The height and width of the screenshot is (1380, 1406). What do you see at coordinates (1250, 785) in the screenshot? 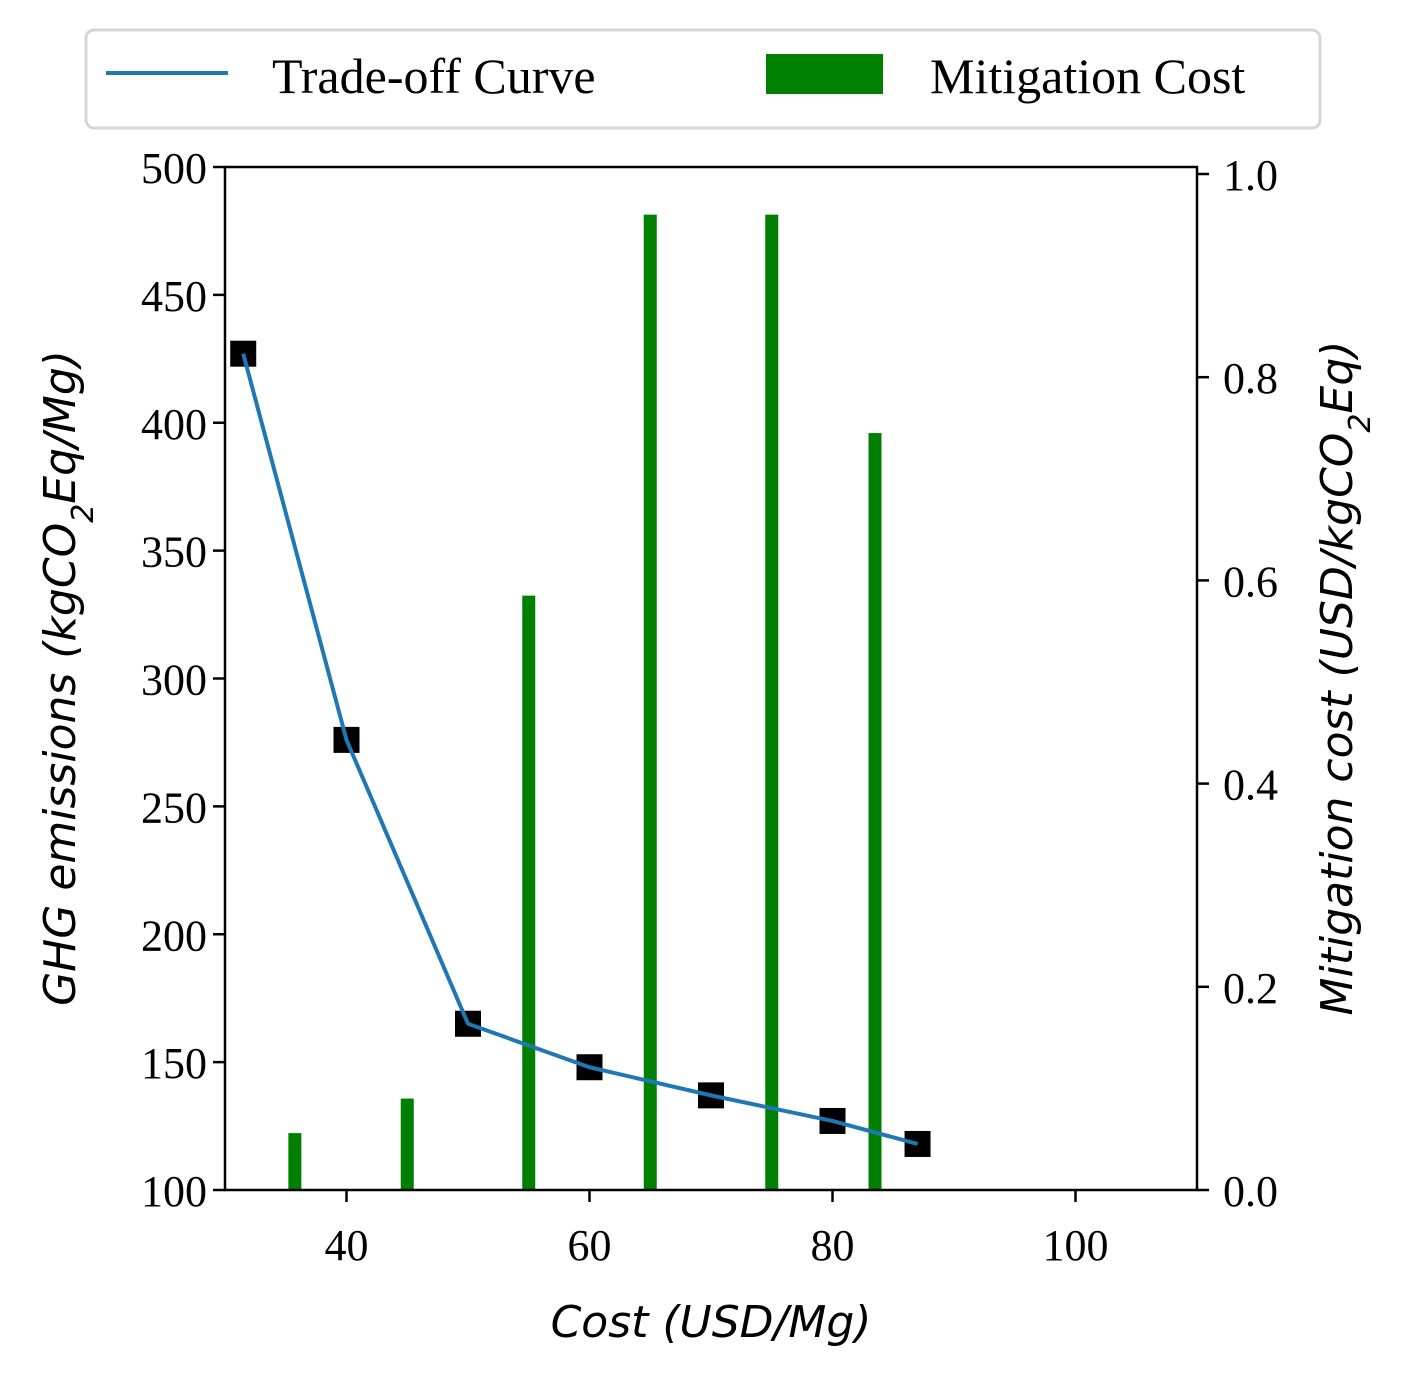
I see `right-y-tick-label-2: 0.4` at bounding box center [1250, 785].